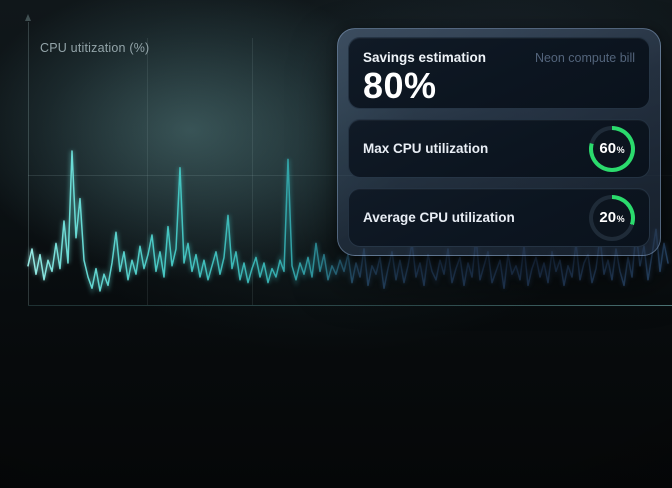 This screenshot has width=672, height=488. I want to click on max-cpu-gauge: 60 %, so click(612, 148).